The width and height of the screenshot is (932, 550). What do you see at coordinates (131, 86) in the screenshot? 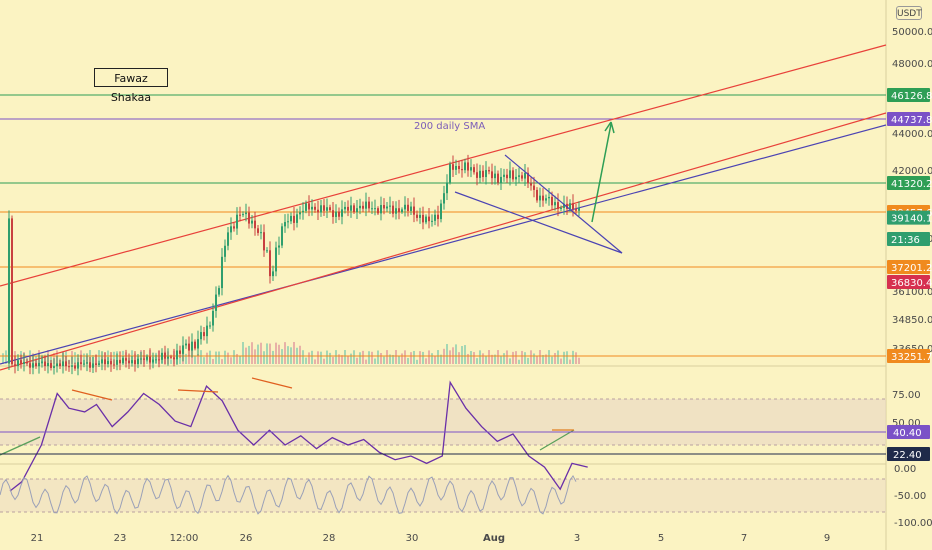
I see `author-label: Fawaz Shakaa` at bounding box center [131, 86].